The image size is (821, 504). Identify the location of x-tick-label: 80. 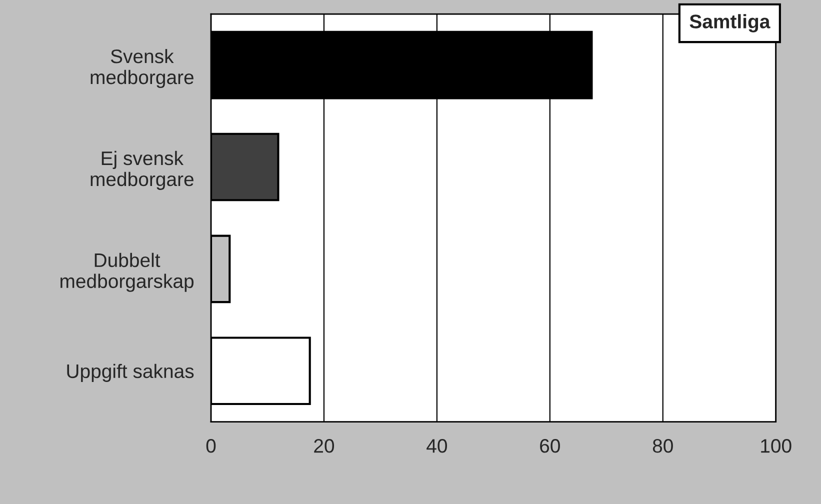
(662, 446).